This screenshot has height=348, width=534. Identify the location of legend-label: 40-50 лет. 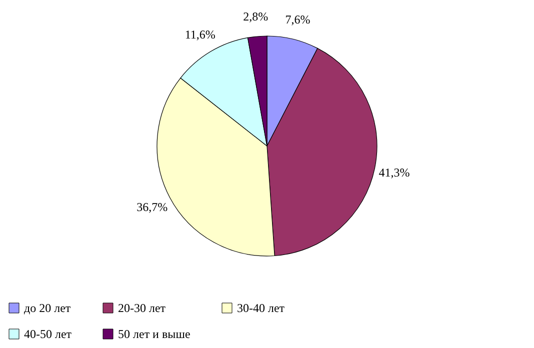
(48, 334).